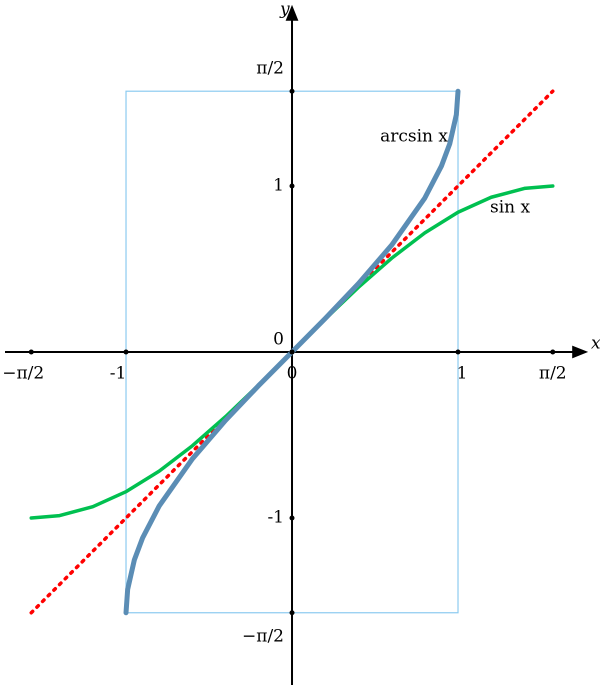 The height and width of the screenshot is (691, 600). What do you see at coordinates (118, 373) in the screenshot?
I see `x-tick-label: -1` at bounding box center [118, 373].